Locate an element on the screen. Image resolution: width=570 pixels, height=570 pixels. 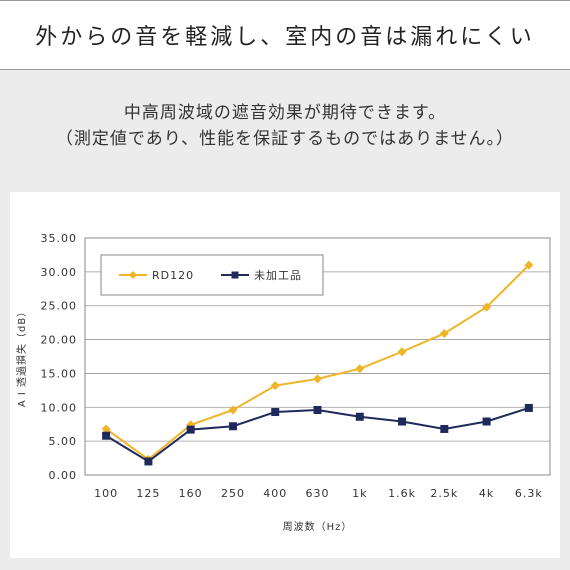
y-tick-label: 5.00 is located at coordinates (63, 441).